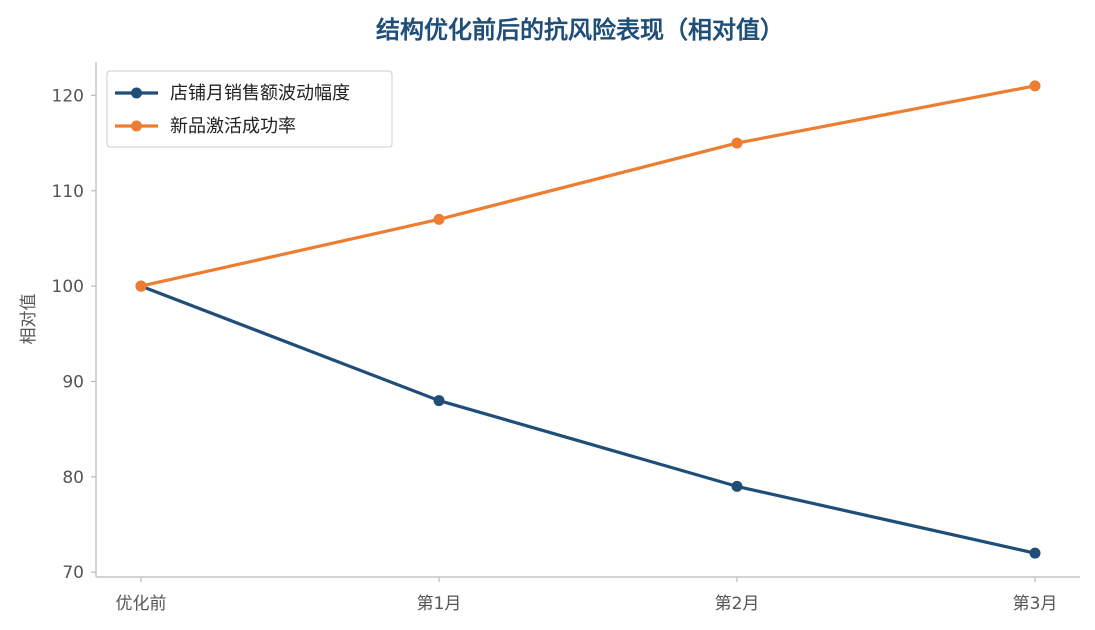 This screenshot has width=1095, height=630. I want to click on chart-title: 结构优化前后的抗风险表现（相对值）, so click(580, 30).